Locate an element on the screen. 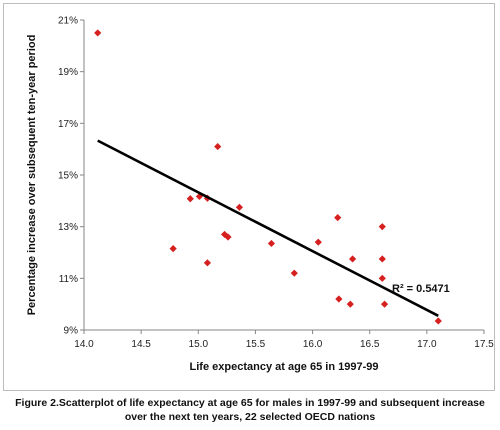  y-tick-label: 19% is located at coordinates (68, 72).